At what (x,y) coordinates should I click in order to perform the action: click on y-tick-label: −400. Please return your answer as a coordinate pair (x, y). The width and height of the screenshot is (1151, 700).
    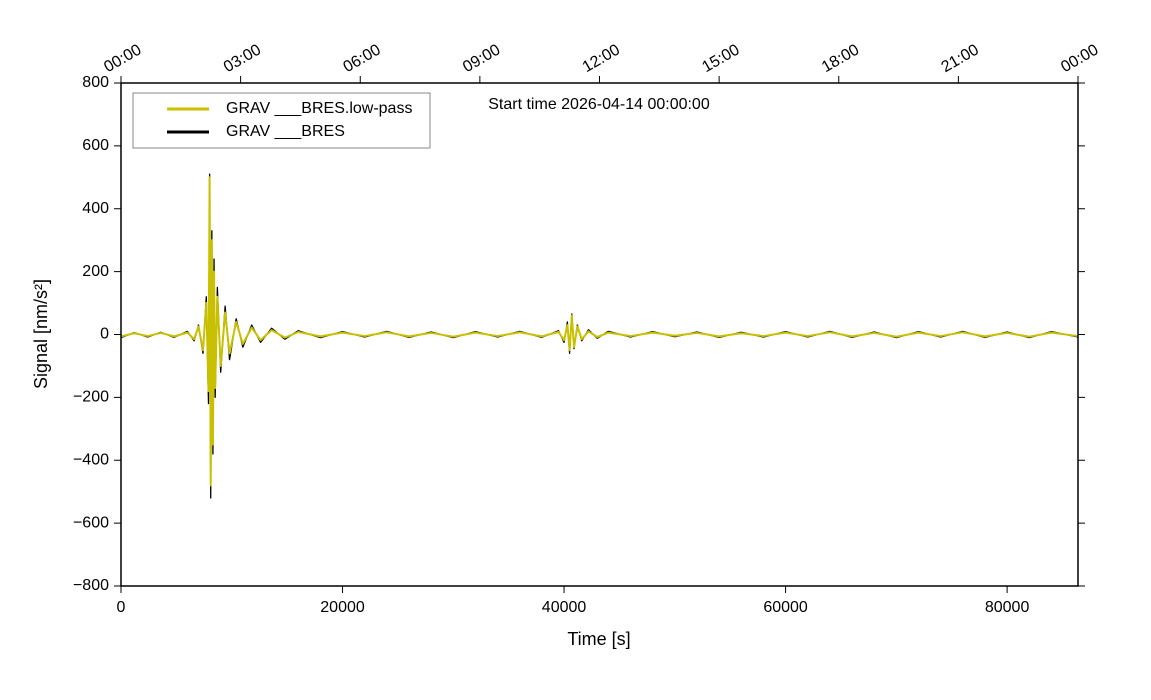
    Looking at the image, I should click on (91, 459).